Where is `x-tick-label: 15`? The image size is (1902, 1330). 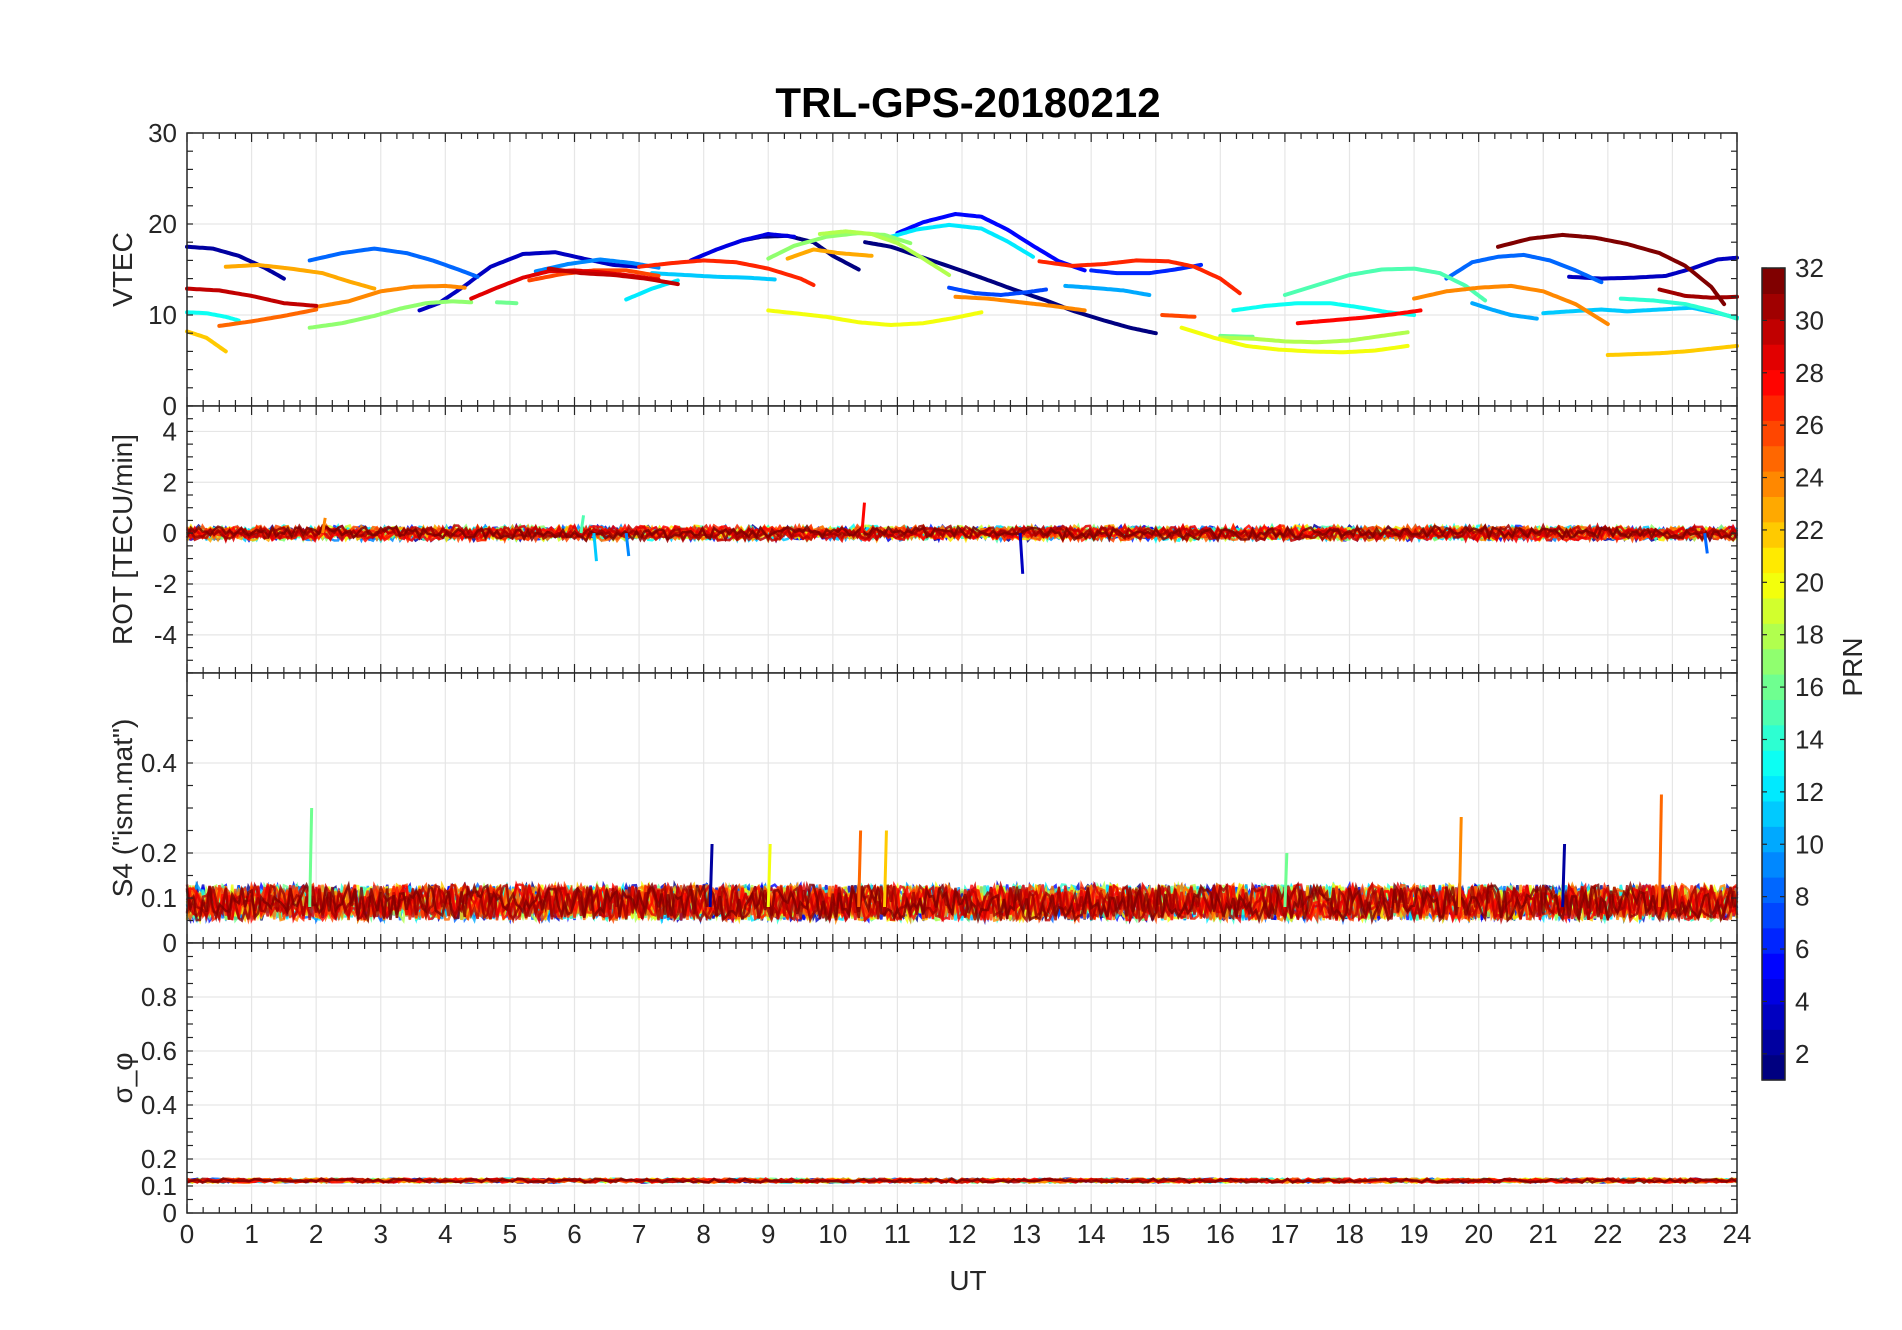 x-tick-label: 15 is located at coordinates (1155, 1234).